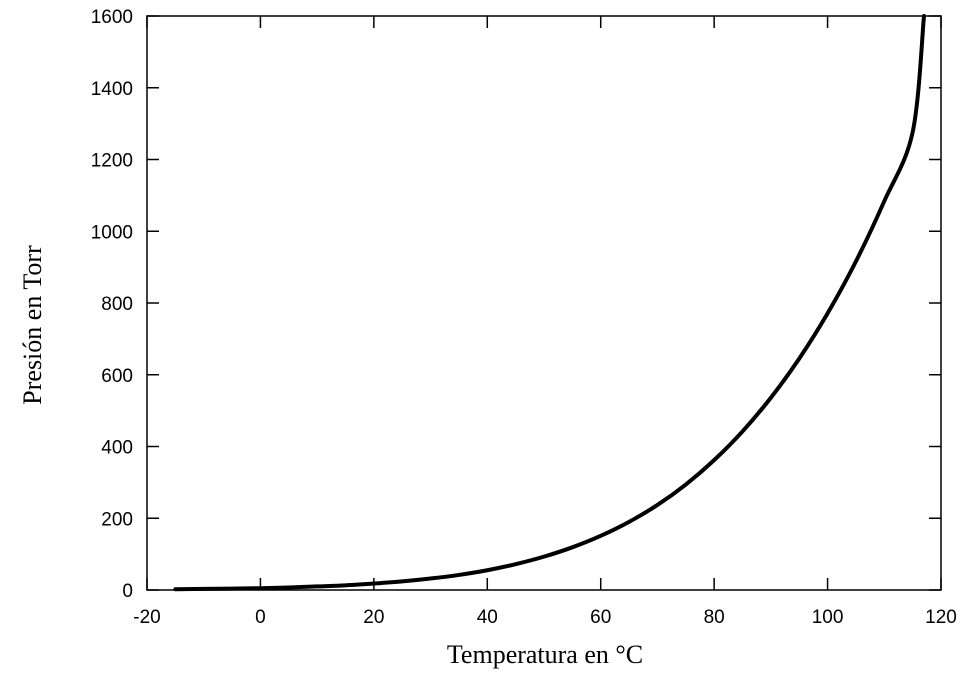 This screenshot has height=679, width=977. What do you see at coordinates (260, 617) in the screenshot?
I see `x-tick-label: 0` at bounding box center [260, 617].